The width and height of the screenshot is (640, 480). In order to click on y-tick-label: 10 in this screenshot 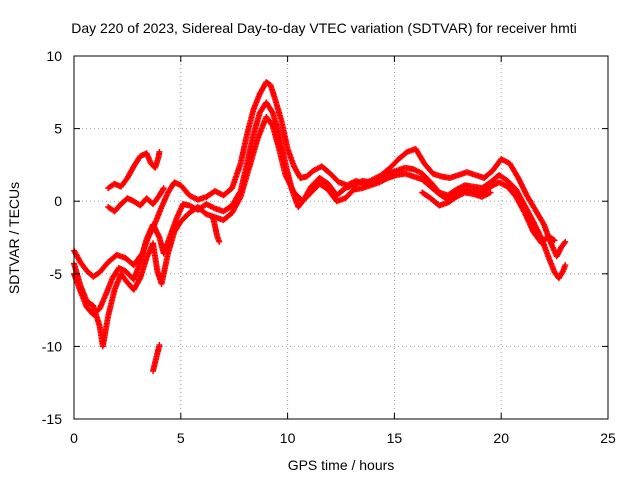, I will do `click(54, 56)`.